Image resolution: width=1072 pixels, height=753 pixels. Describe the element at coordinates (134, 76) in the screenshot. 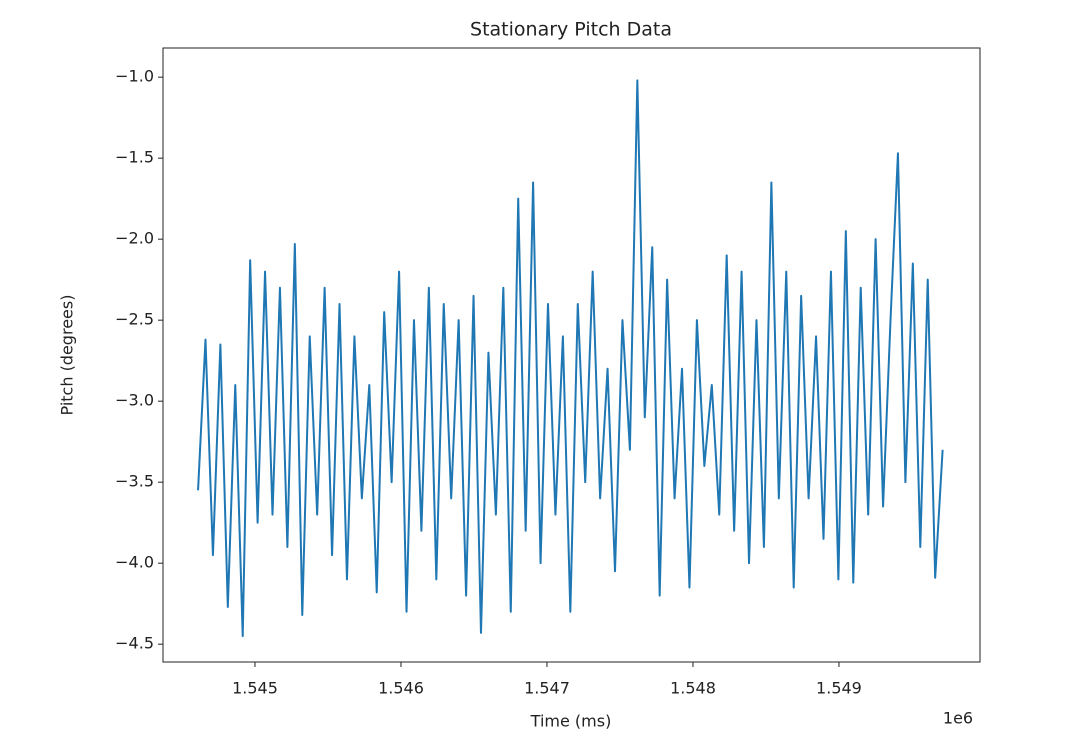

I see `y-tick-label: −1.0` at that location.